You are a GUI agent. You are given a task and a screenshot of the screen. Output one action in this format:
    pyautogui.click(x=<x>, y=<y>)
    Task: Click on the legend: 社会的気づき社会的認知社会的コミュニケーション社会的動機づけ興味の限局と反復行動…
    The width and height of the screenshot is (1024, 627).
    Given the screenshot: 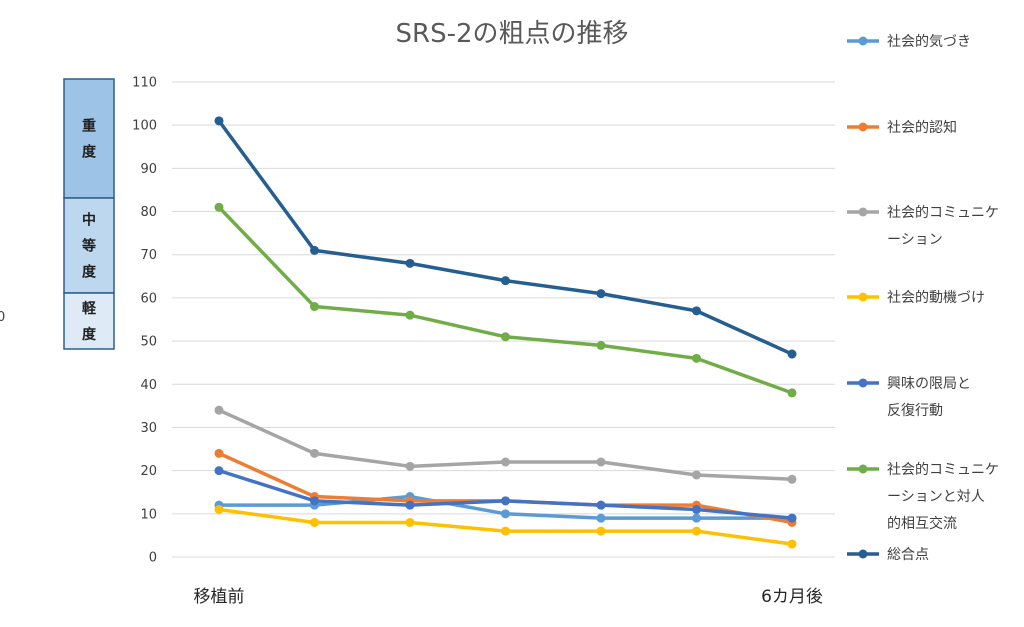 What is the action you would take?
    pyautogui.click(x=923, y=298)
    